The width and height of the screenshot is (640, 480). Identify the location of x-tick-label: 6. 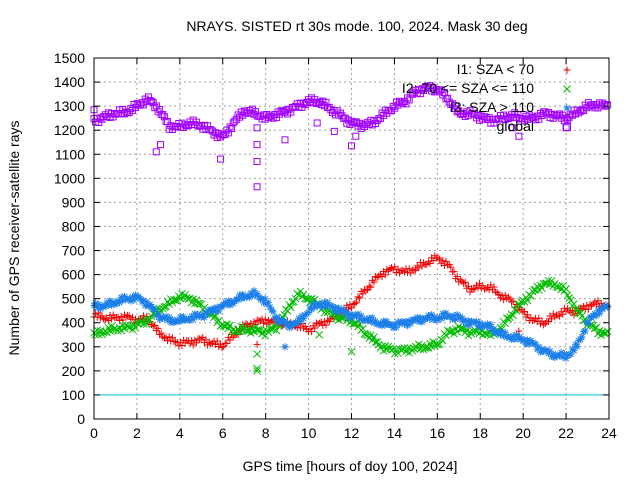
(223, 433).